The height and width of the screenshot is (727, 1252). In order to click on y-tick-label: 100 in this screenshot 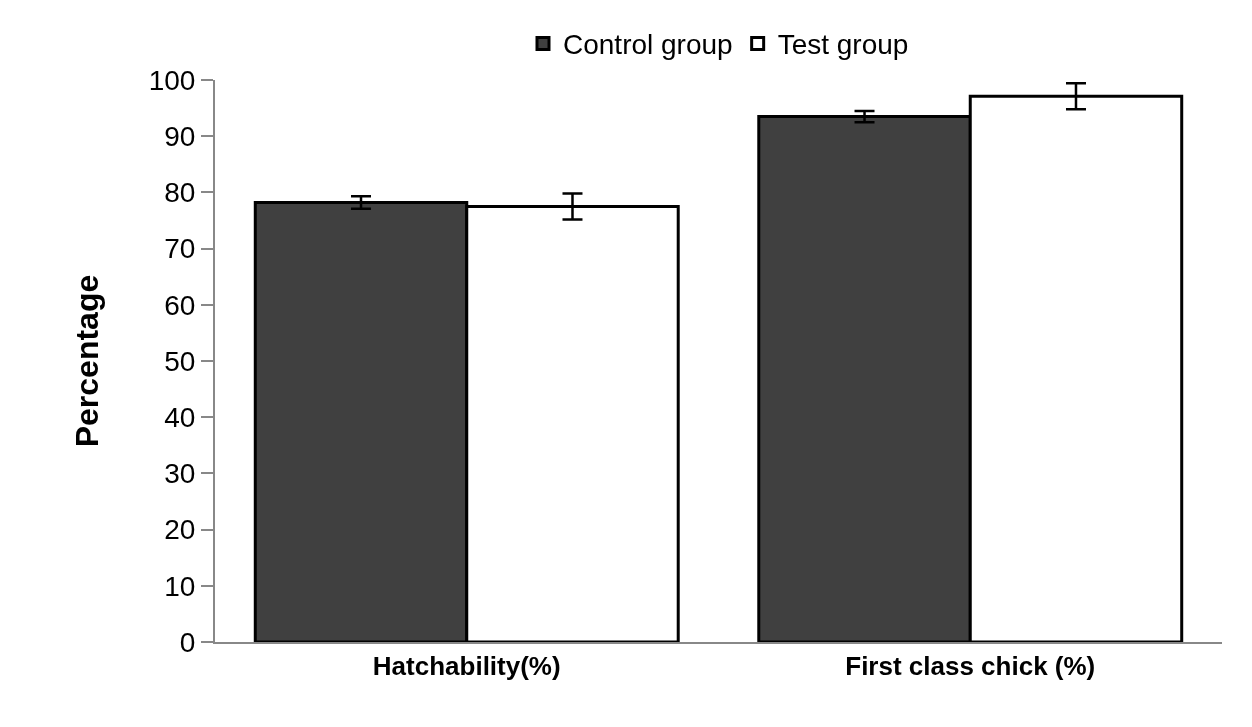, I will do `click(172, 80)`.